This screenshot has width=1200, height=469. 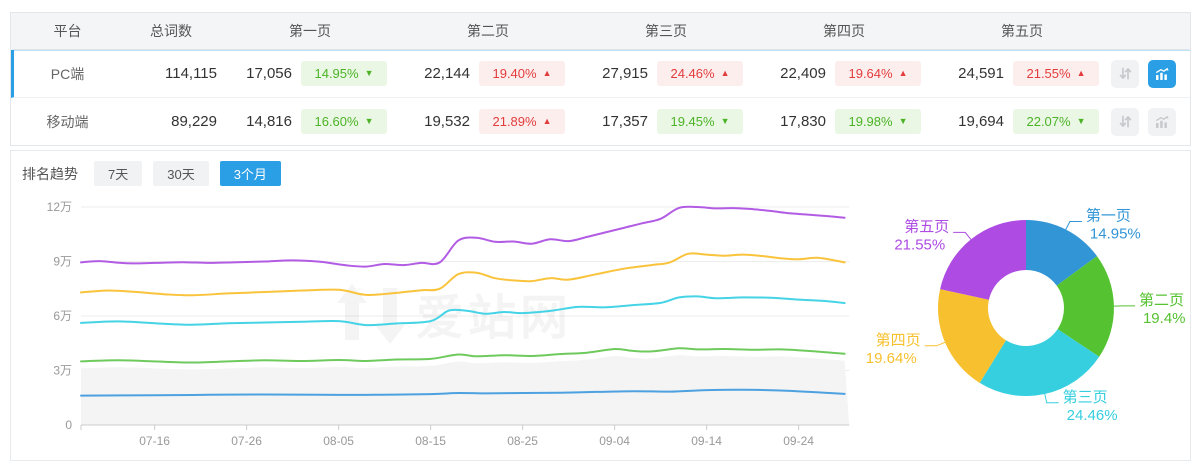 What do you see at coordinates (1039, 363) in the screenshot?
I see `donut-slice-page3` at bounding box center [1039, 363].